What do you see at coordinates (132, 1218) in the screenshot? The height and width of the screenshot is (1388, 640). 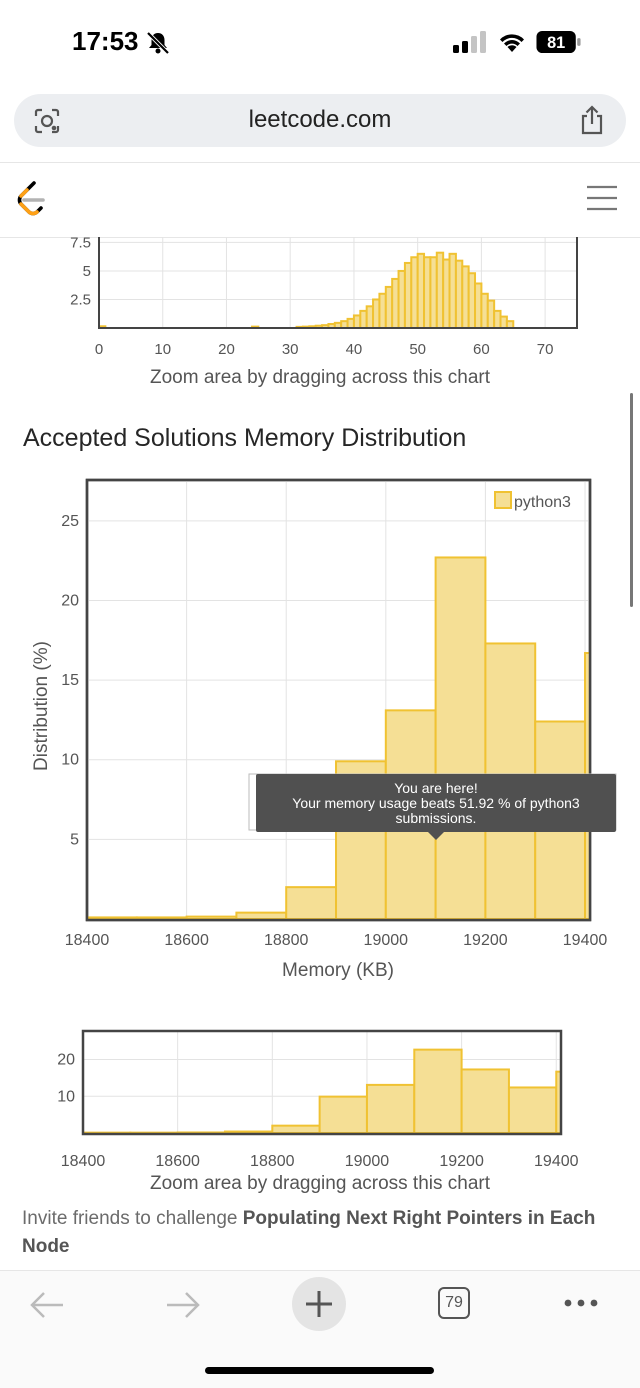 I see `invite-prefix: Invite friends to challenge` at bounding box center [132, 1218].